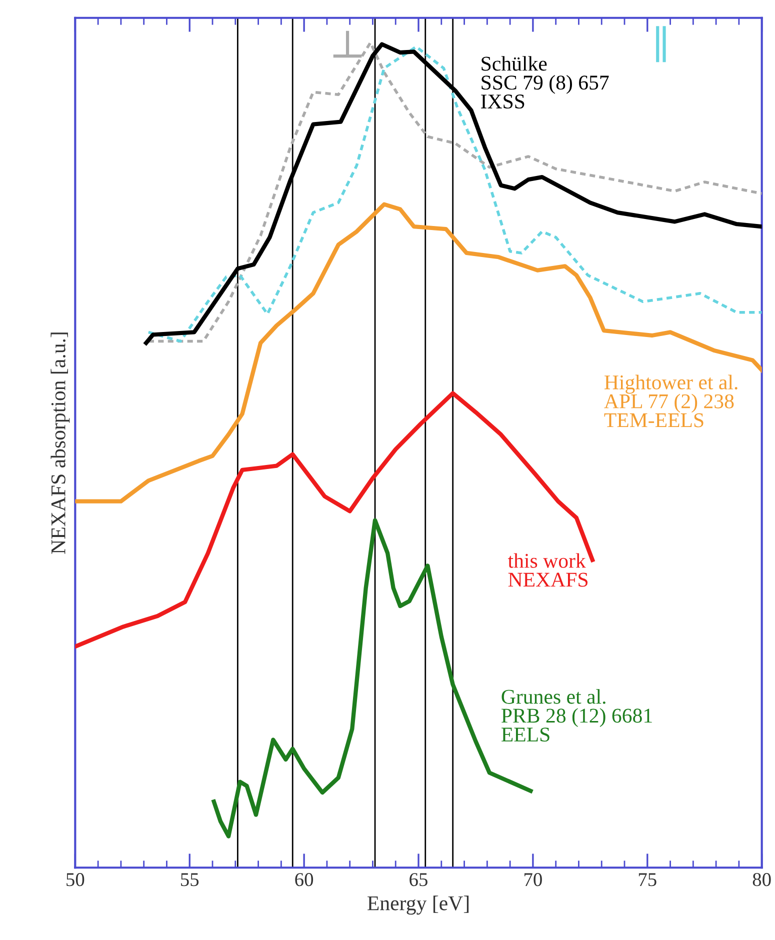 The image size is (775, 940). I want to click on x-tick-label: 65, so click(419, 879).